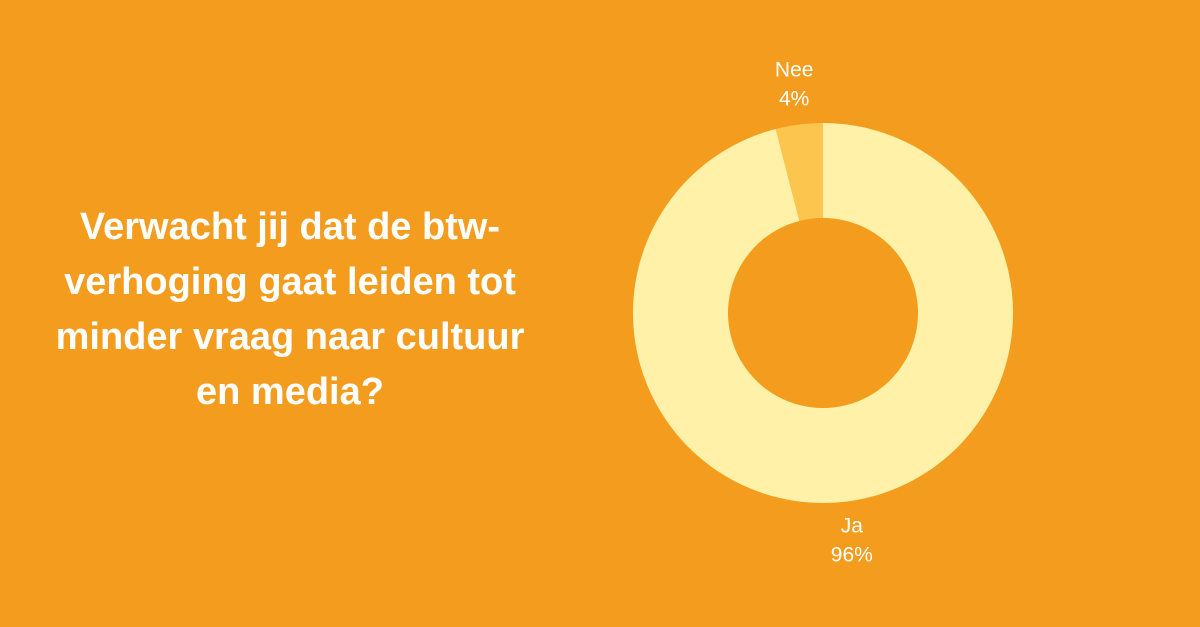 This screenshot has width=1200, height=627. I want to click on donut-slice, so click(799, 172).